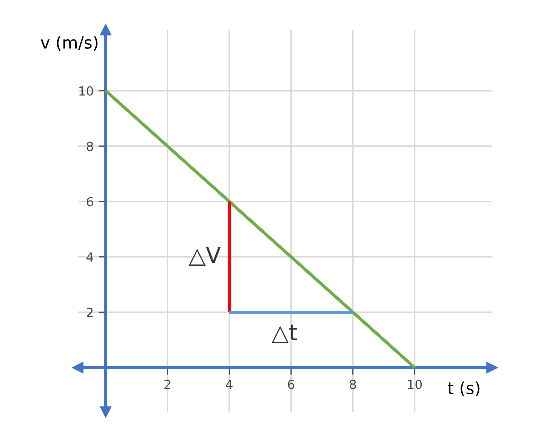 This screenshot has width=558, height=424. What do you see at coordinates (285, 334) in the screenshot?
I see `annotation: △t` at bounding box center [285, 334].